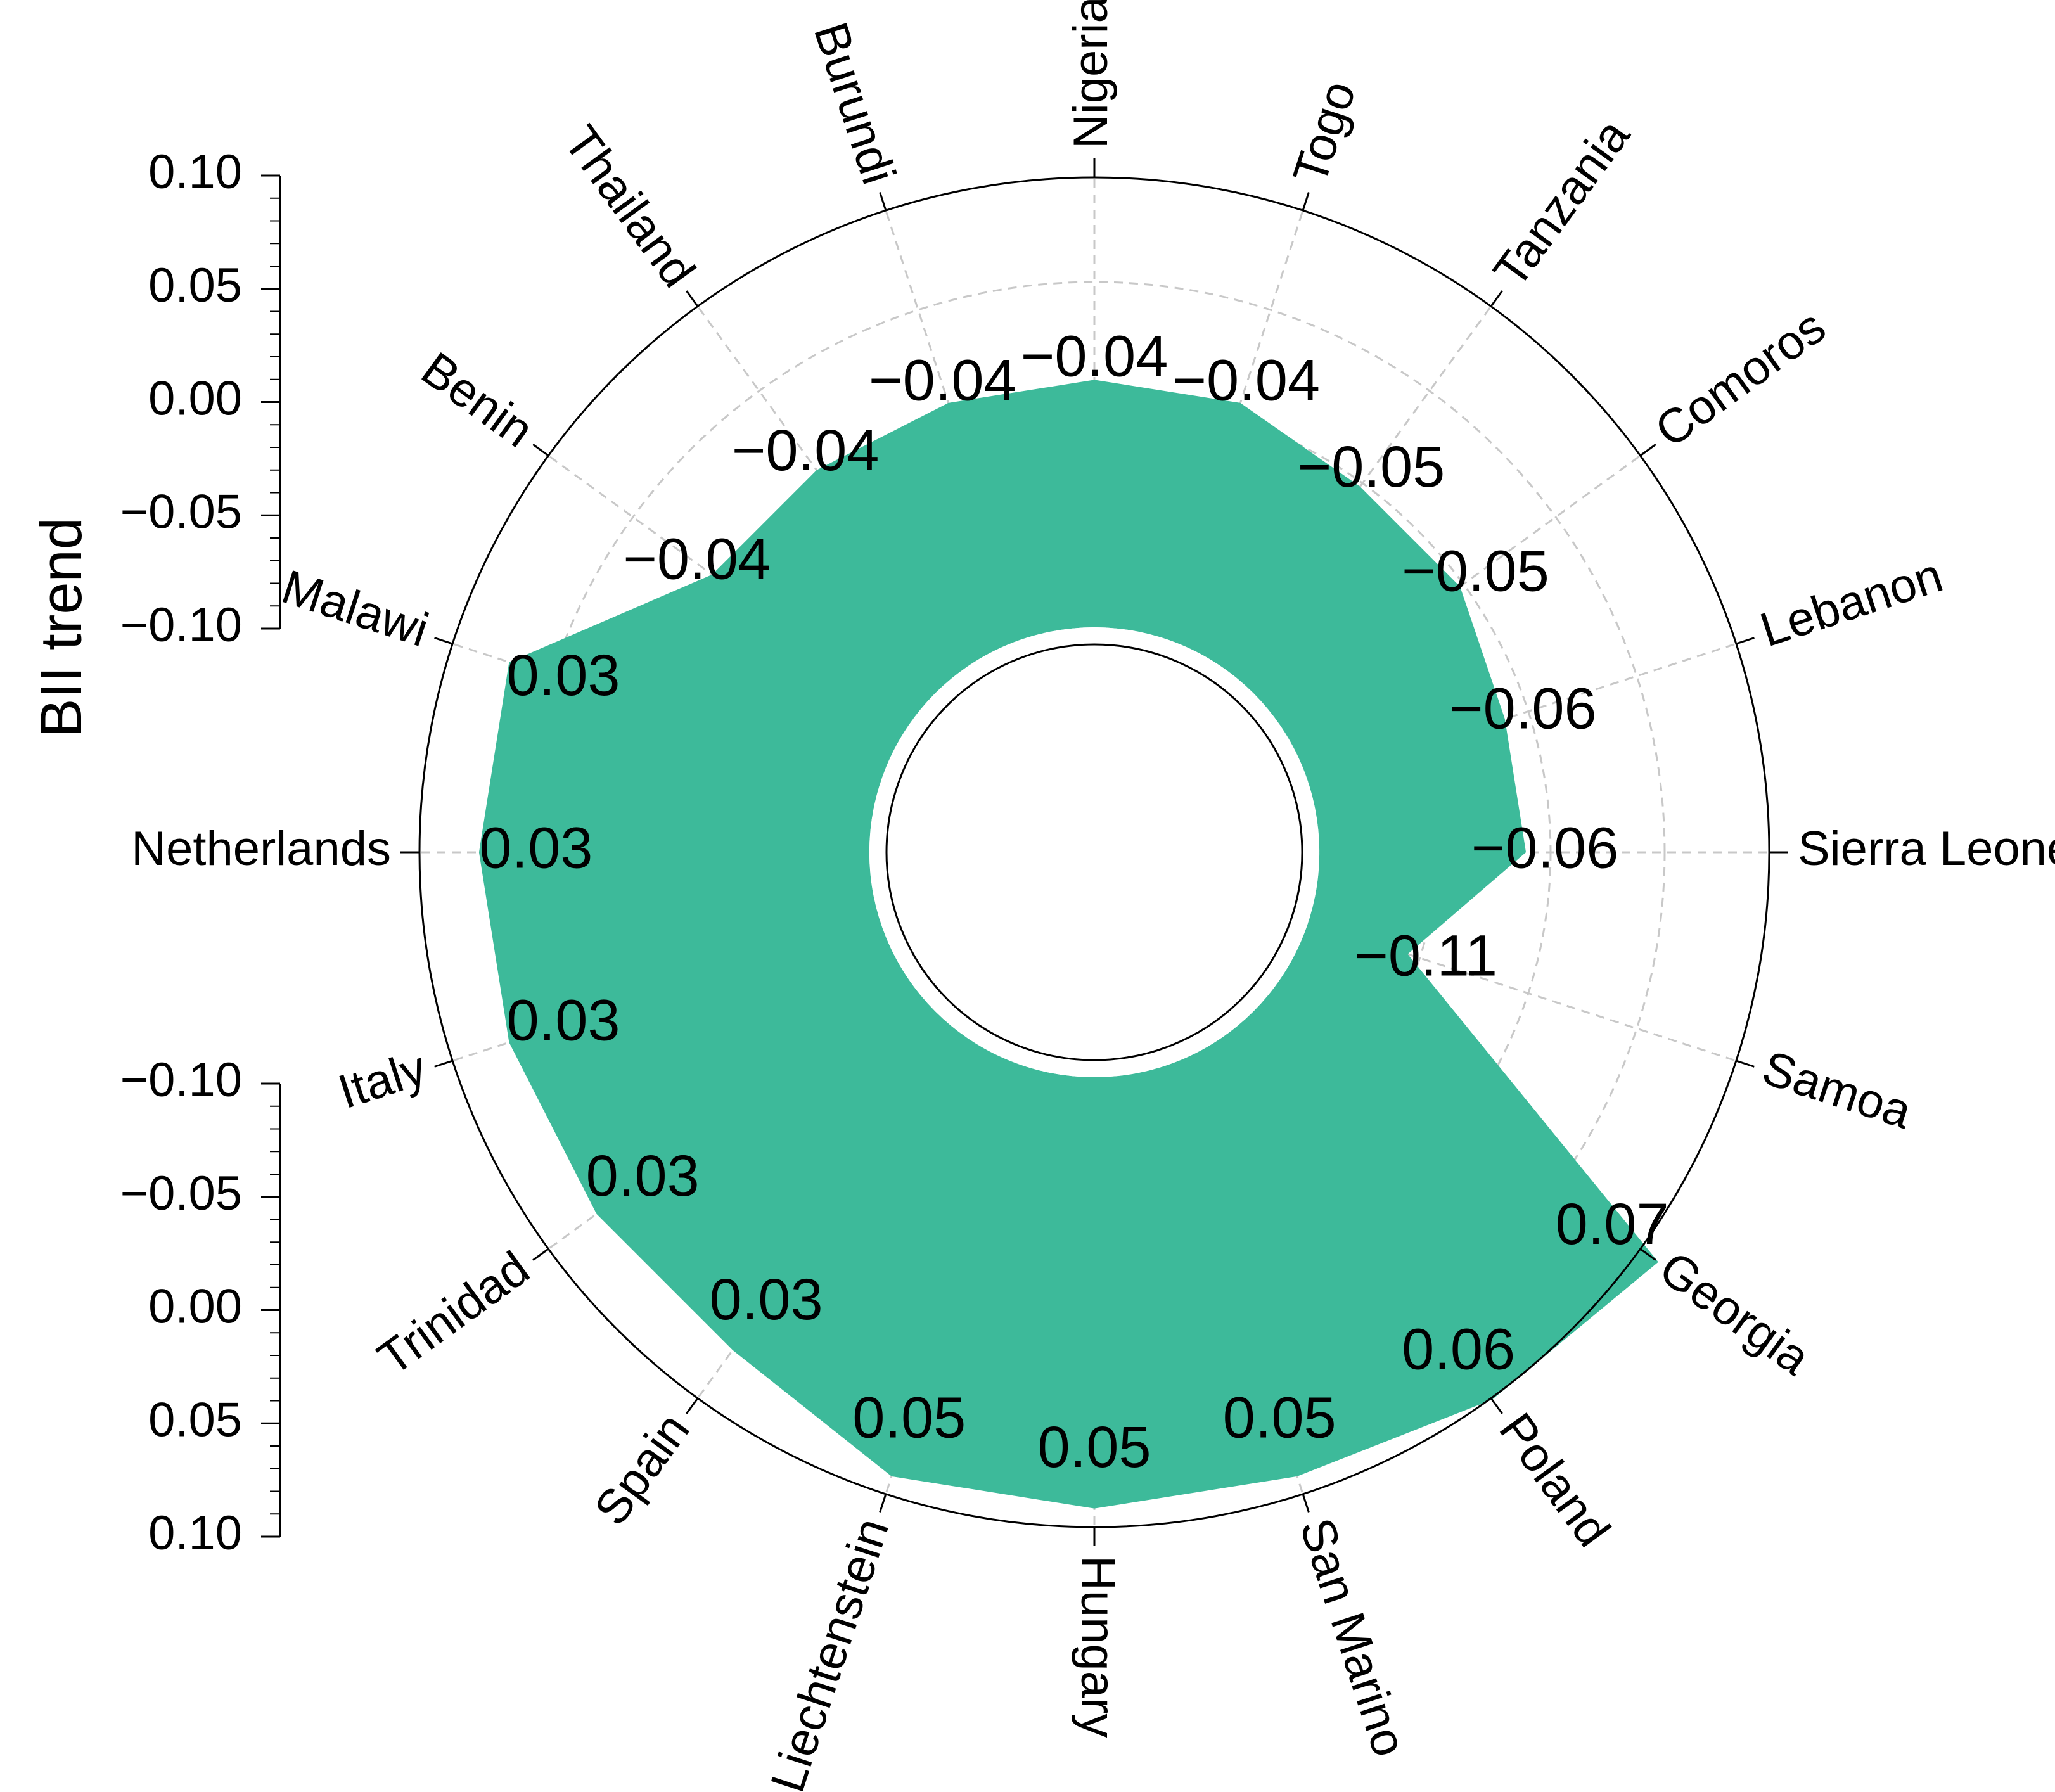 The image size is (2055, 1792). Describe the element at coordinates (195, 1420) in the screenshot. I see `lower-tick-label: 0.05` at that location.